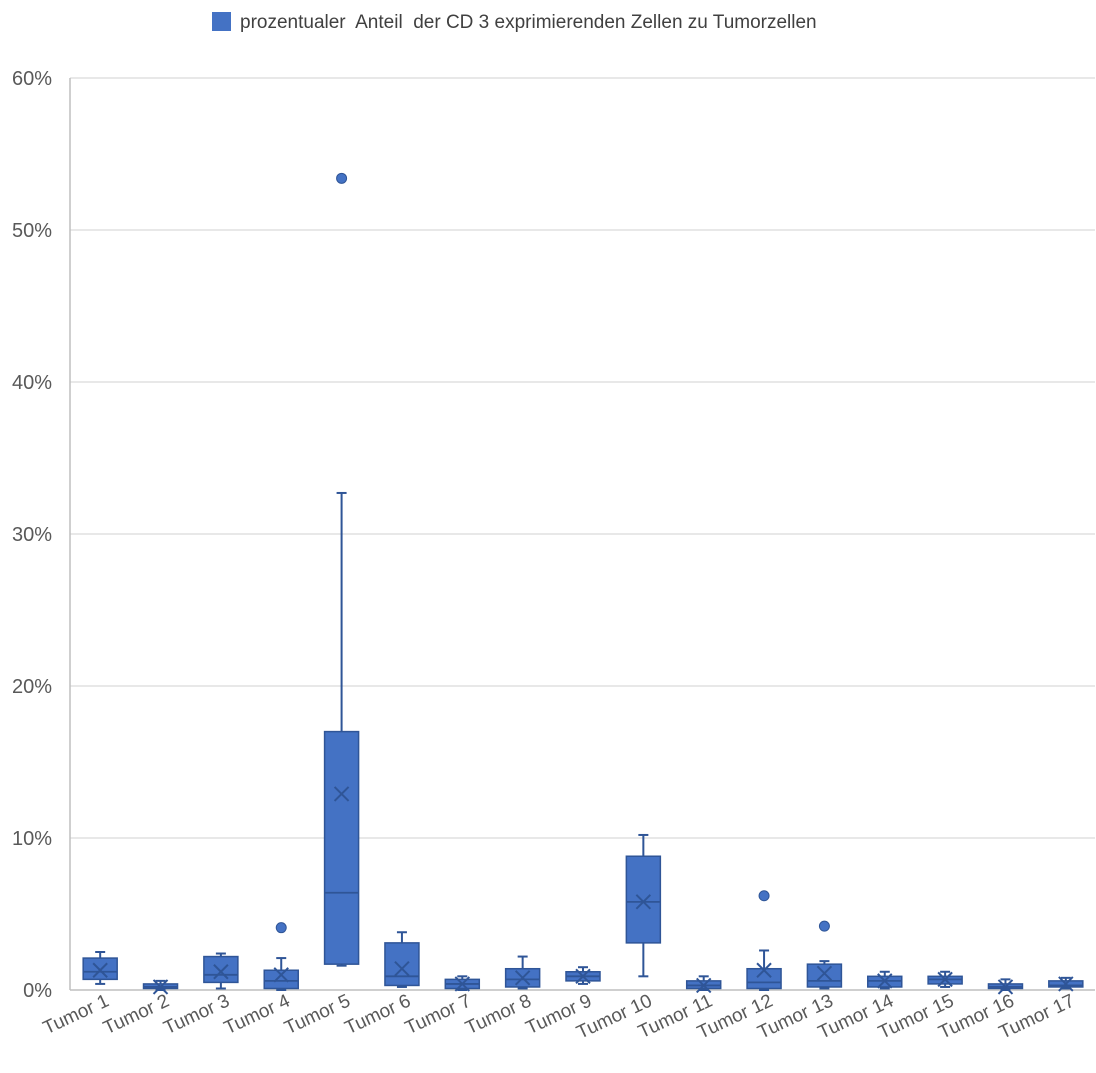 The image size is (1096, 1073). I want to click on x-category-label: Tumor 5, so click(317, 1014).